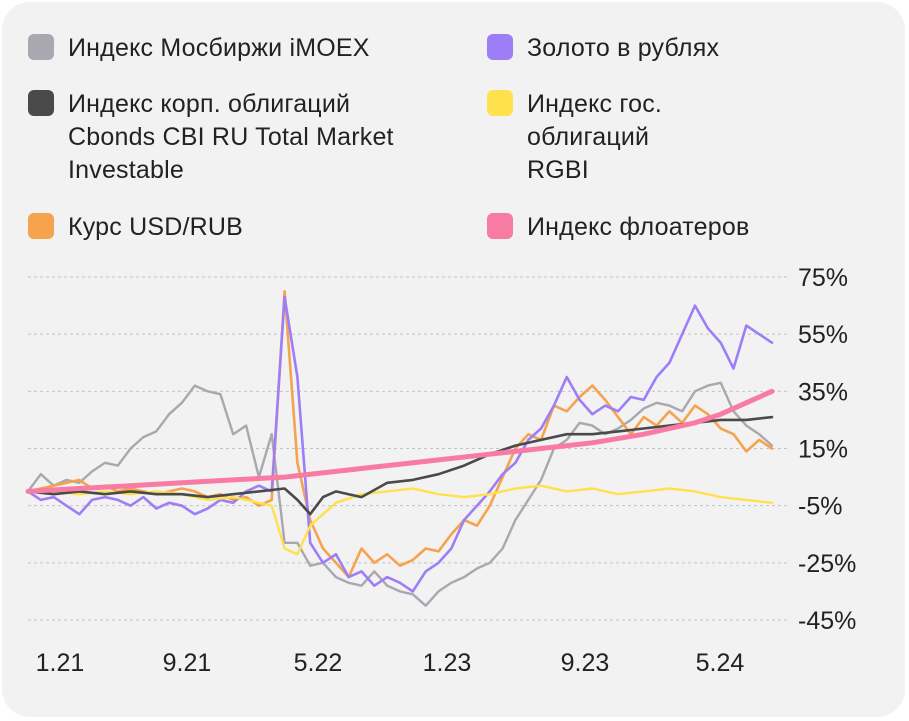 The height and width of the screenshot is (721, 909). Describe the element at coordinates (827, 564) in the screenshot. I see `y-tick-label: -25%` at that location.